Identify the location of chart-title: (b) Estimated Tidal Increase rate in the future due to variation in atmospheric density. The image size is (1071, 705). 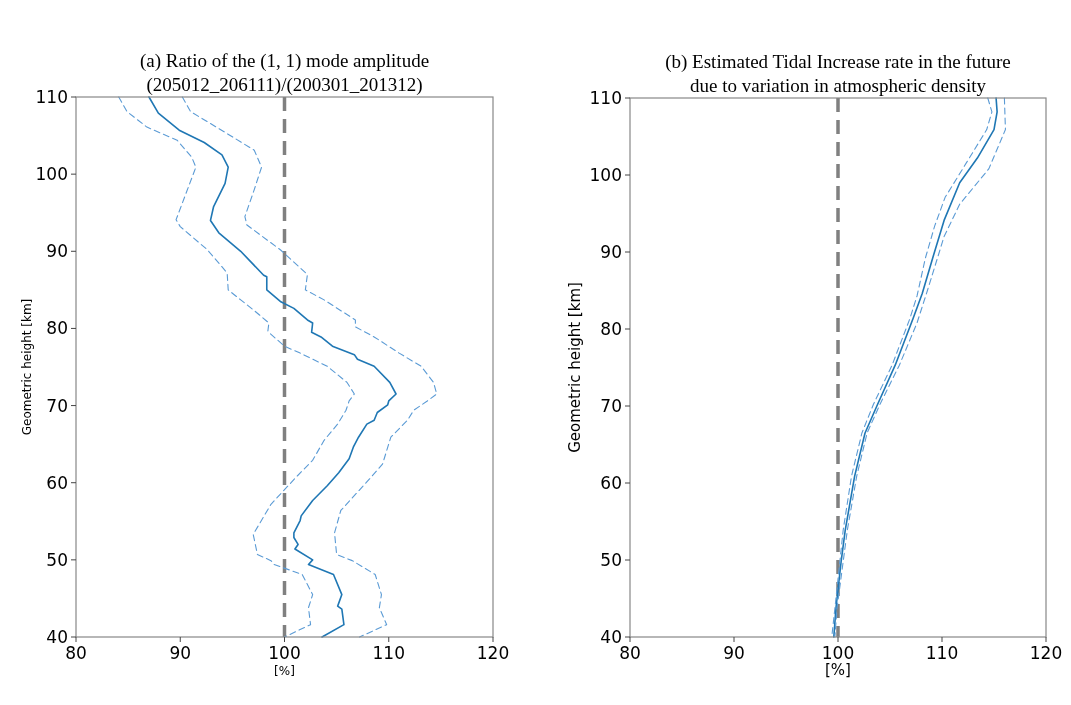
(838, 73).